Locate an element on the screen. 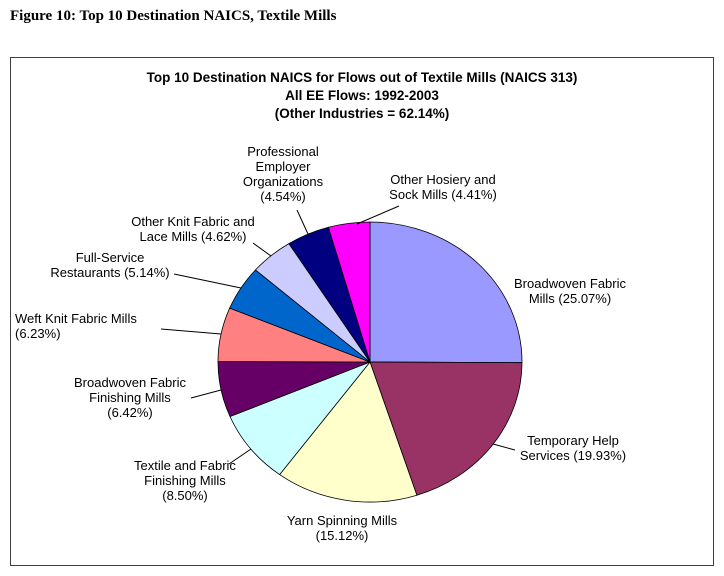 The width and height of the screenshot is (724, 576). leader-line-full-service-restaurants is located at coordinates (207, 281).